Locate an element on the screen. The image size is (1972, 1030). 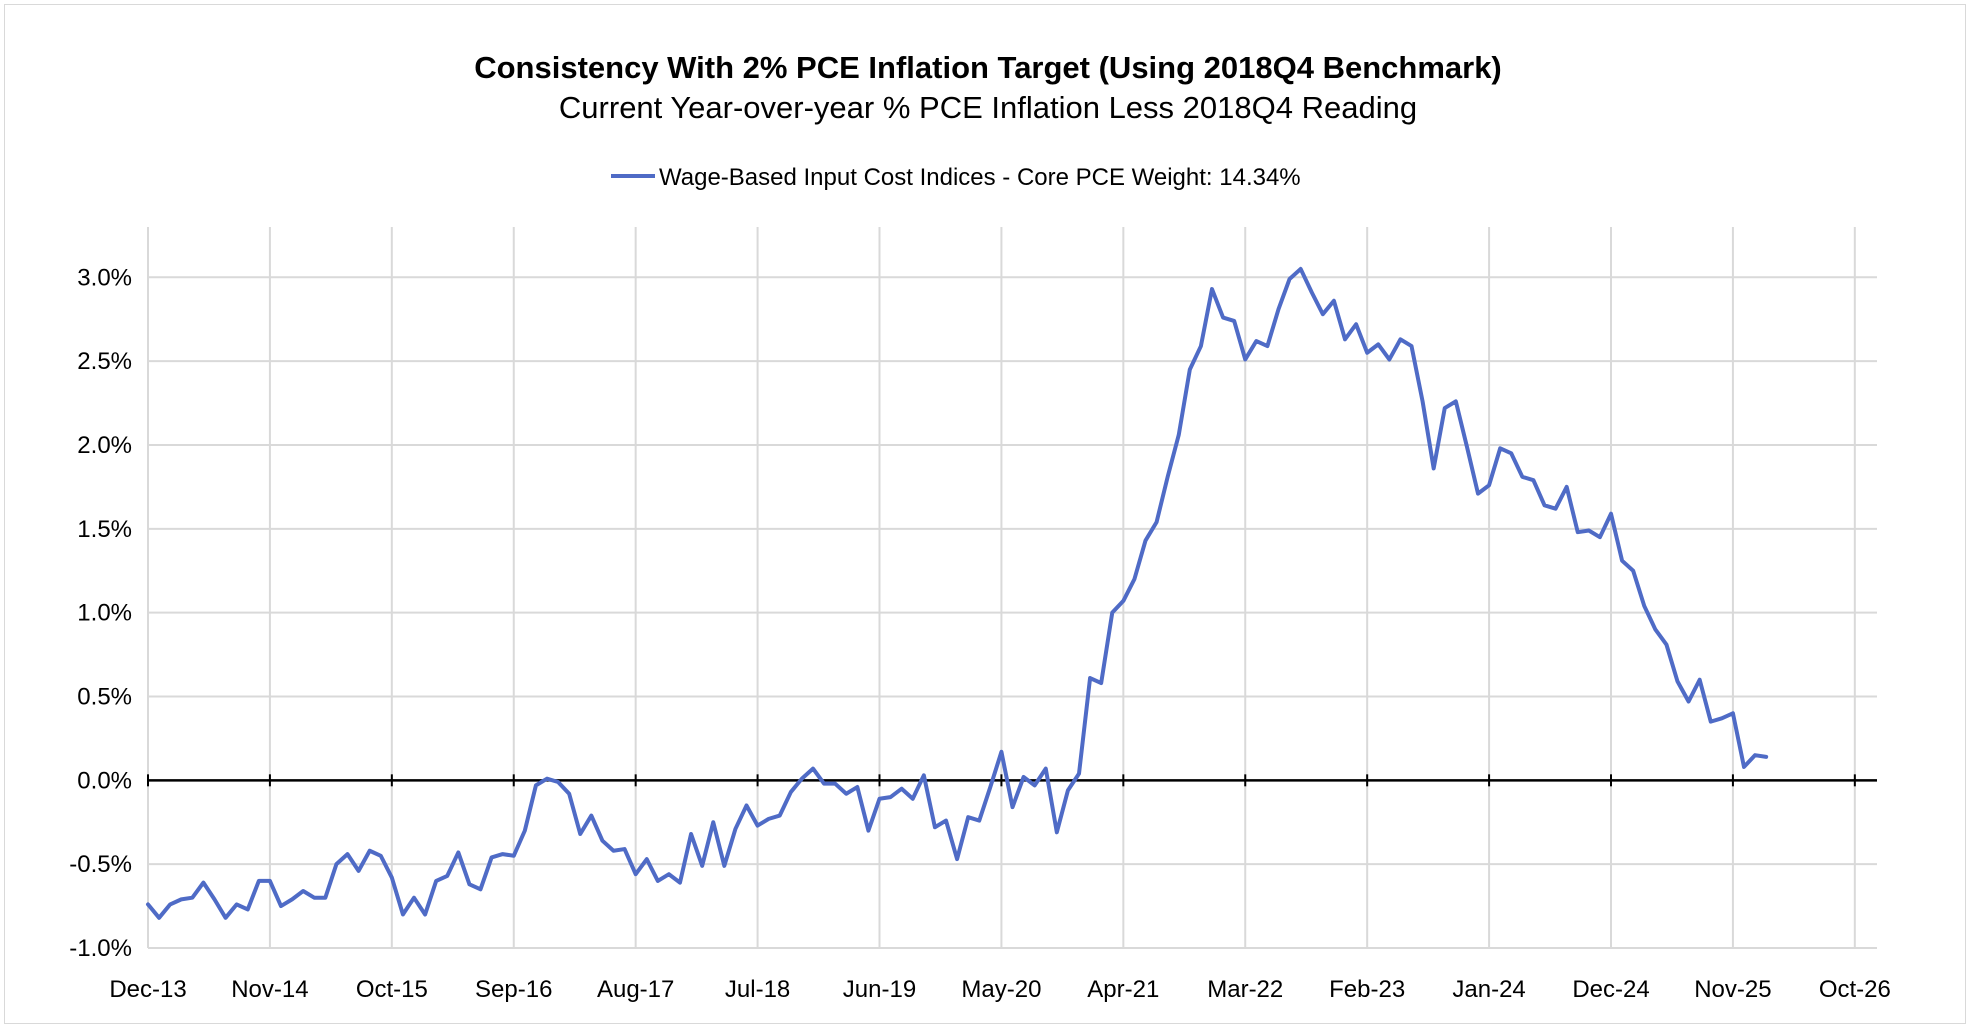
x-tick-label: Nov-25 is located at coordinates (1732, 989).